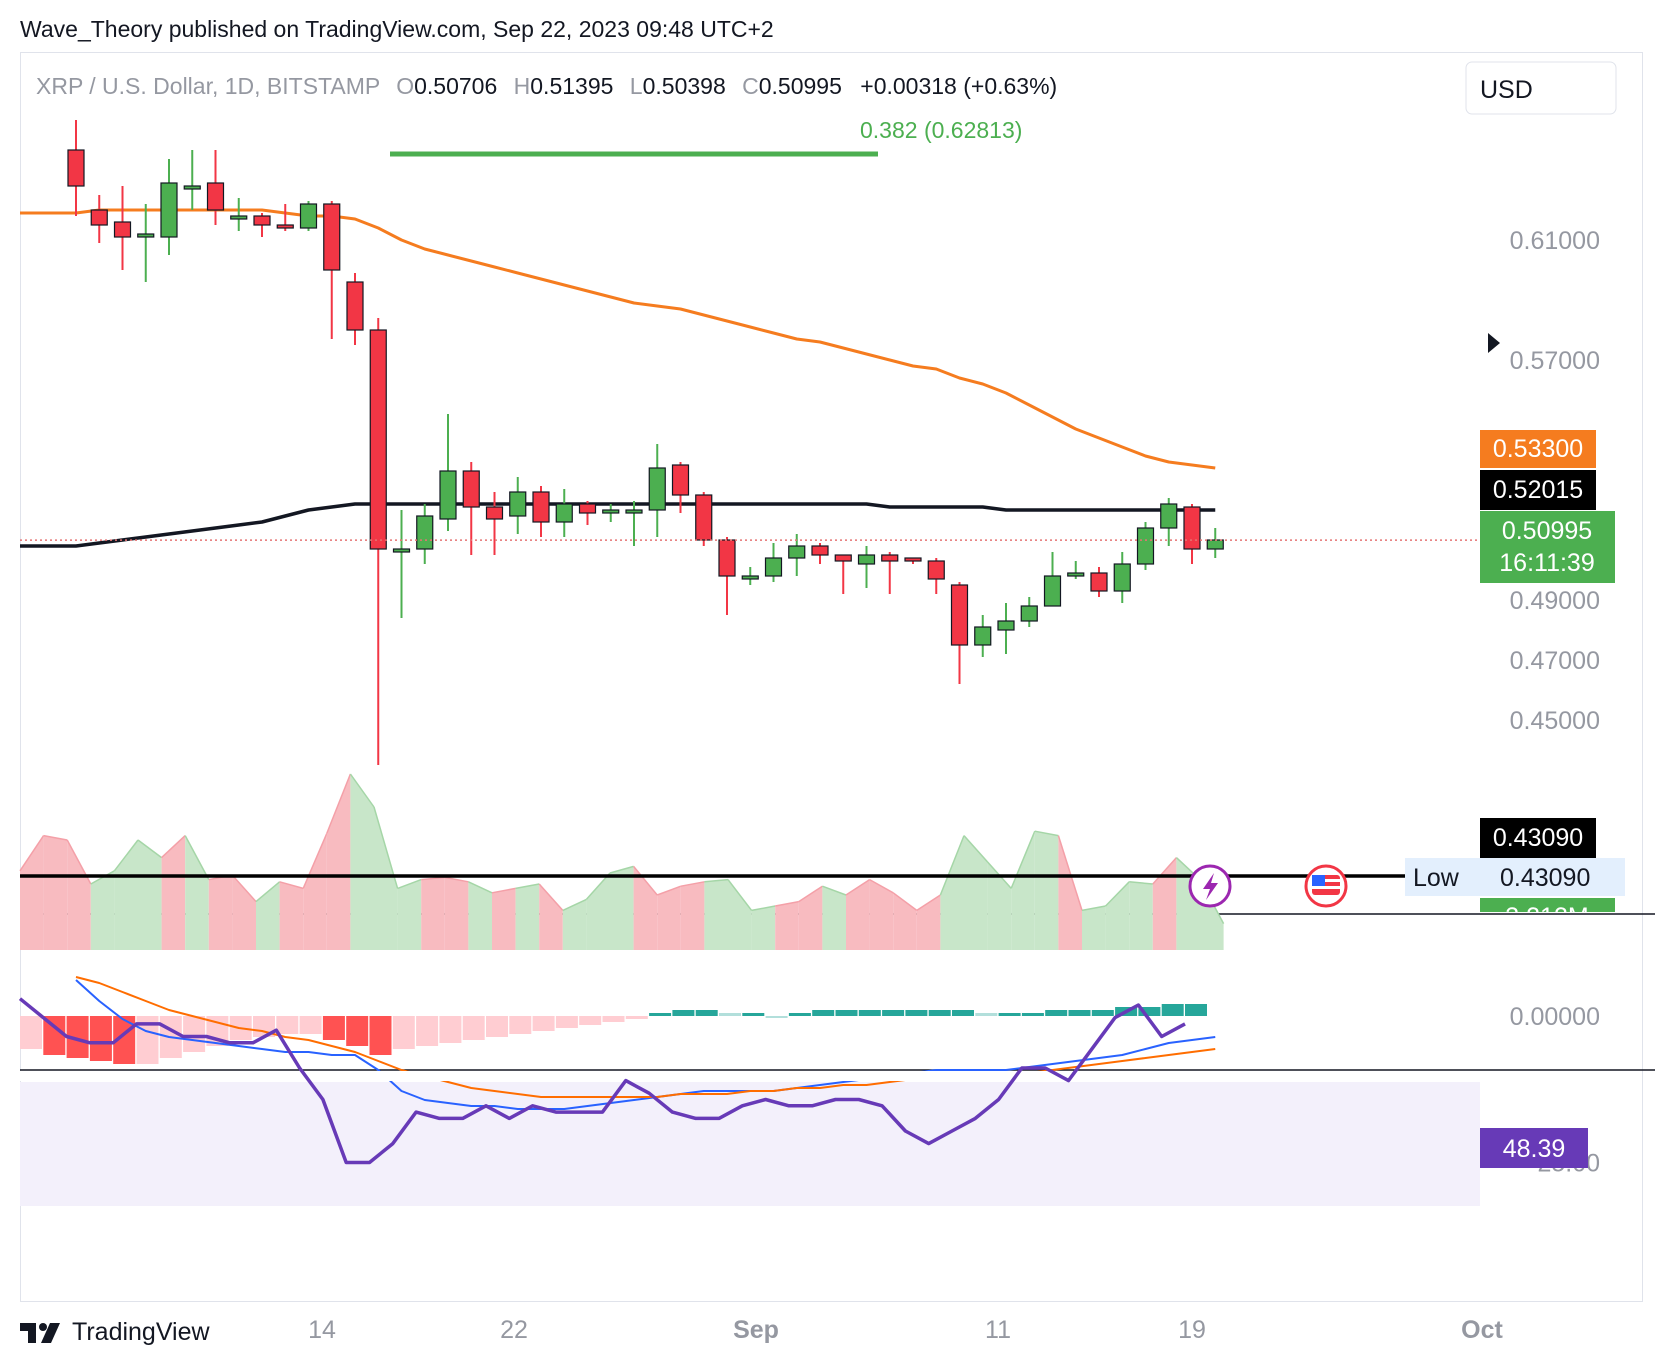 The width and height of the screenshot is (1664, 1370). I want to click on legend-h-label: H, so click(522, 86).